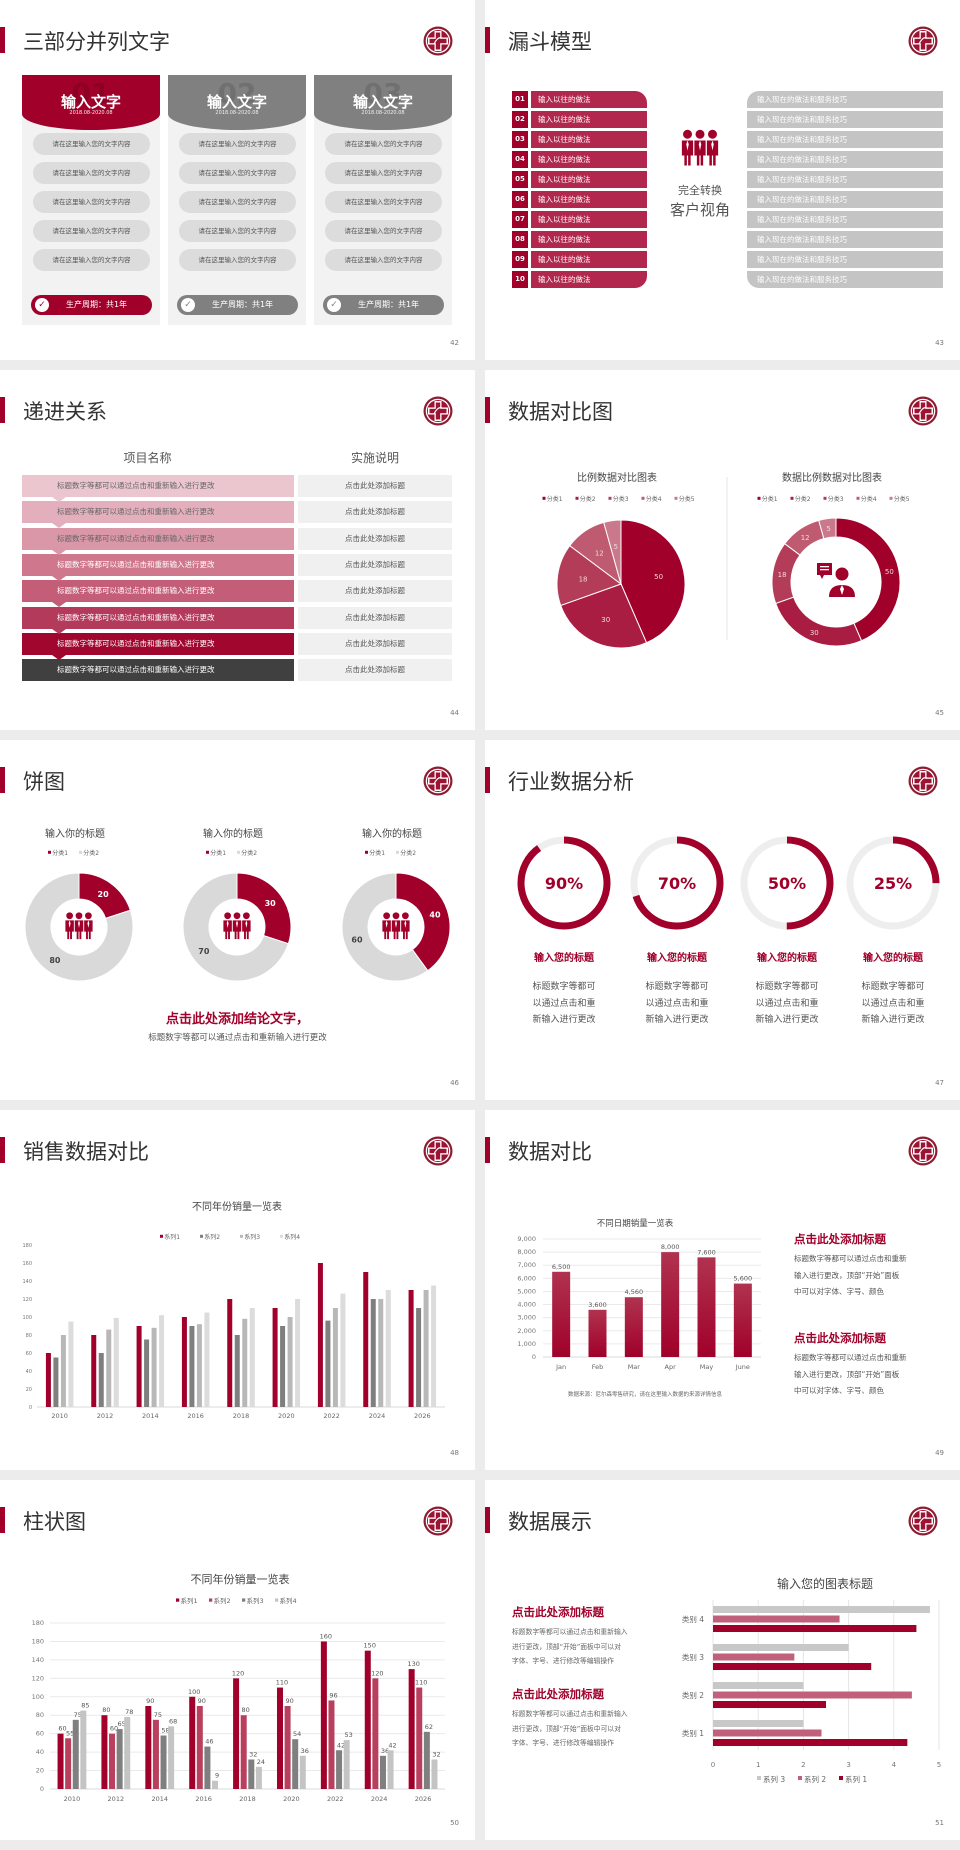  What do you see at coordinates (597, 1305) in the screenshot?
I see `bar-data-label: 3,600` at bounding box center [597, 1305].